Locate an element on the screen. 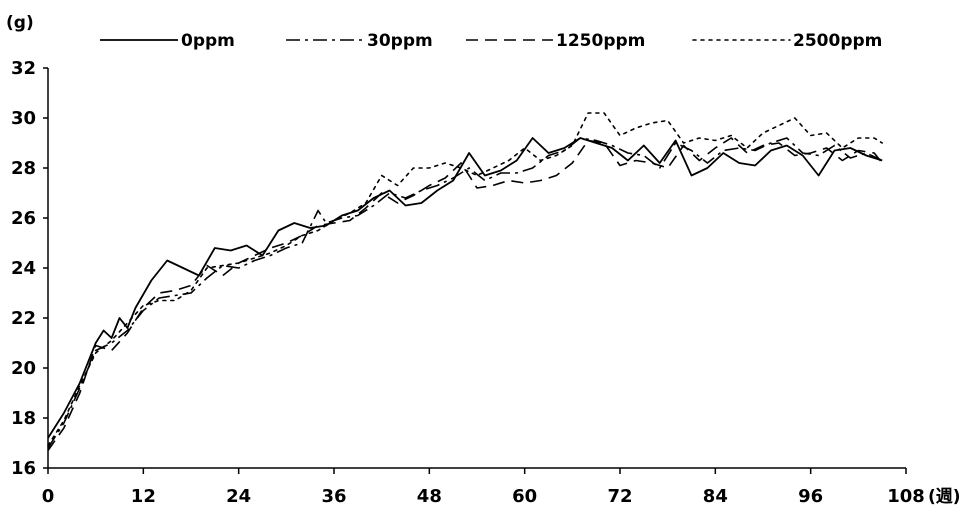 The image size is (977, 511). x-tick-label: 36 is located at coordinates (333, 496).